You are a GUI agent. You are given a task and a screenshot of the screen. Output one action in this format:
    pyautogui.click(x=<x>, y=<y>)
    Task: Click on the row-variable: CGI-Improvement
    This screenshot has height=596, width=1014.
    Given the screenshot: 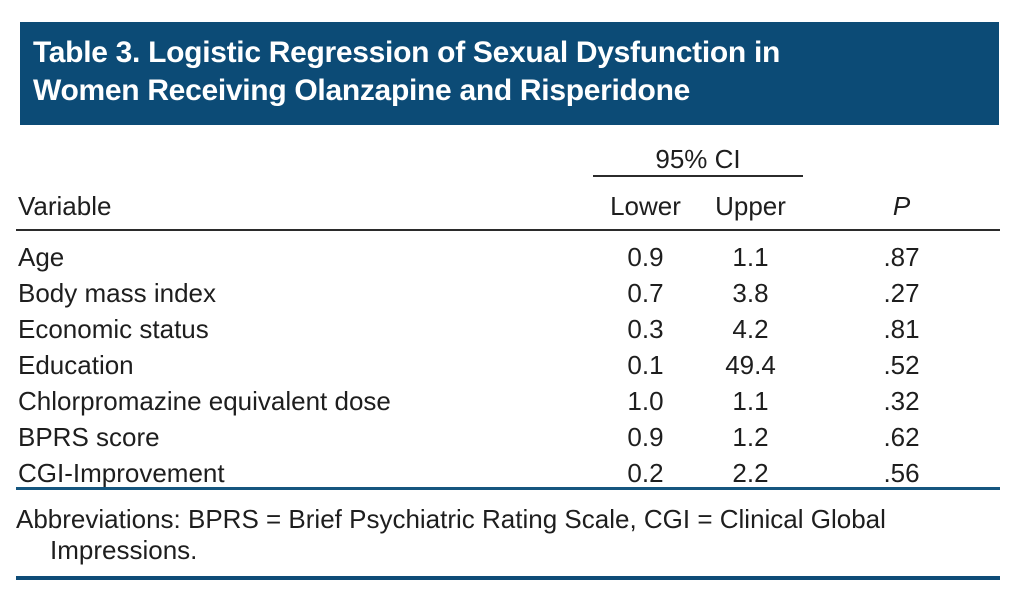 What is the action you would take?
    pyautogui.click(x=121, y=472)
    